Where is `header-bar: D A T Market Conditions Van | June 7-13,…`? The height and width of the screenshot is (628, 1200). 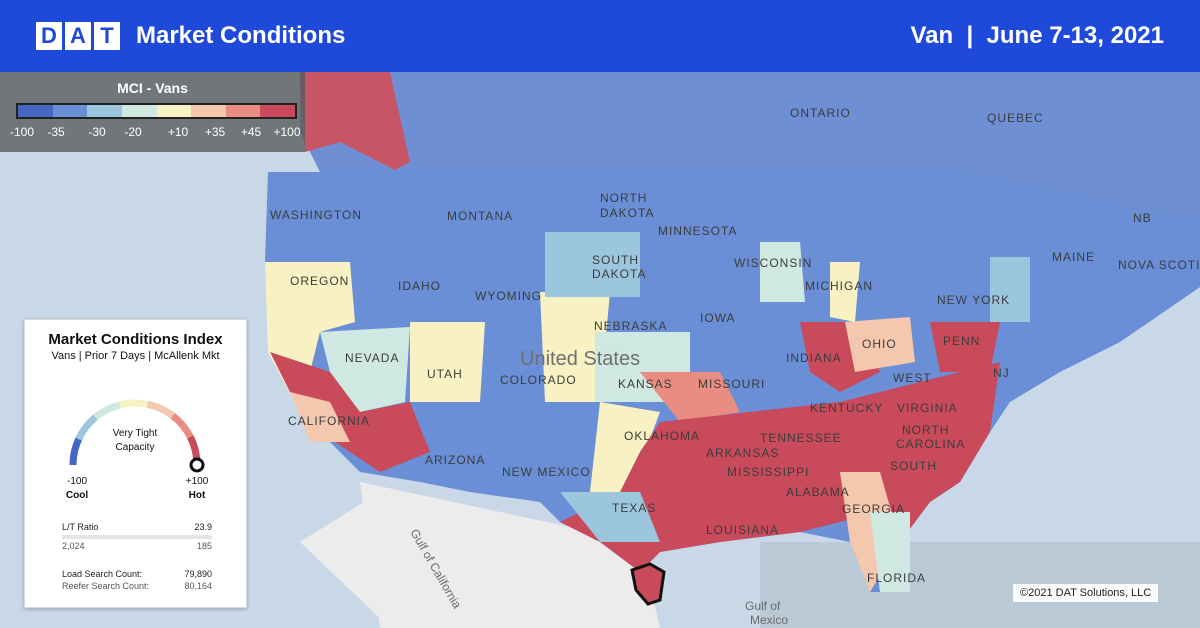 header-bar: D A T Market Conditions Van | June 7-13,… is located at coordinates (600, 36).